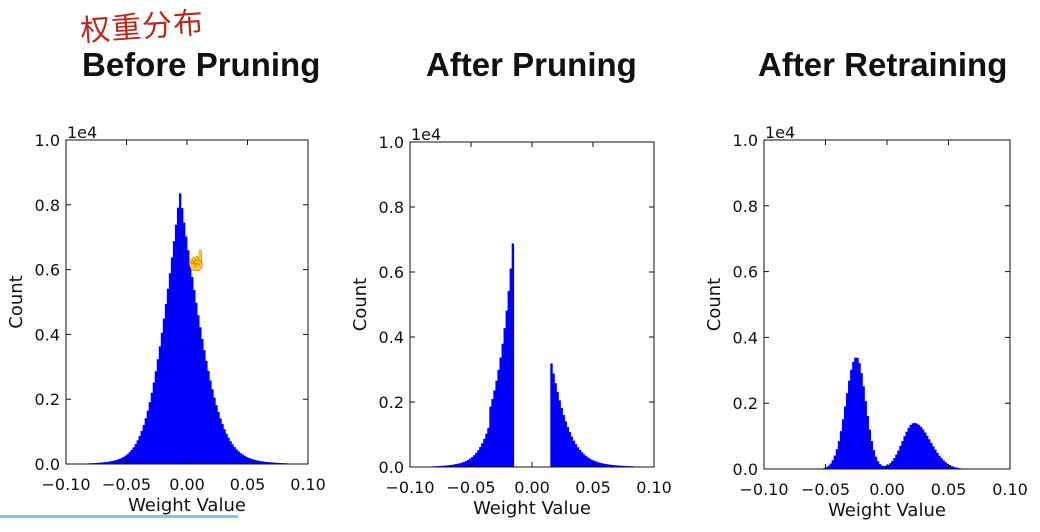  What do you see at coordinates (119, 516) in the screenshot?
I see `video-progress-bar` at bounding box center [119, 516].